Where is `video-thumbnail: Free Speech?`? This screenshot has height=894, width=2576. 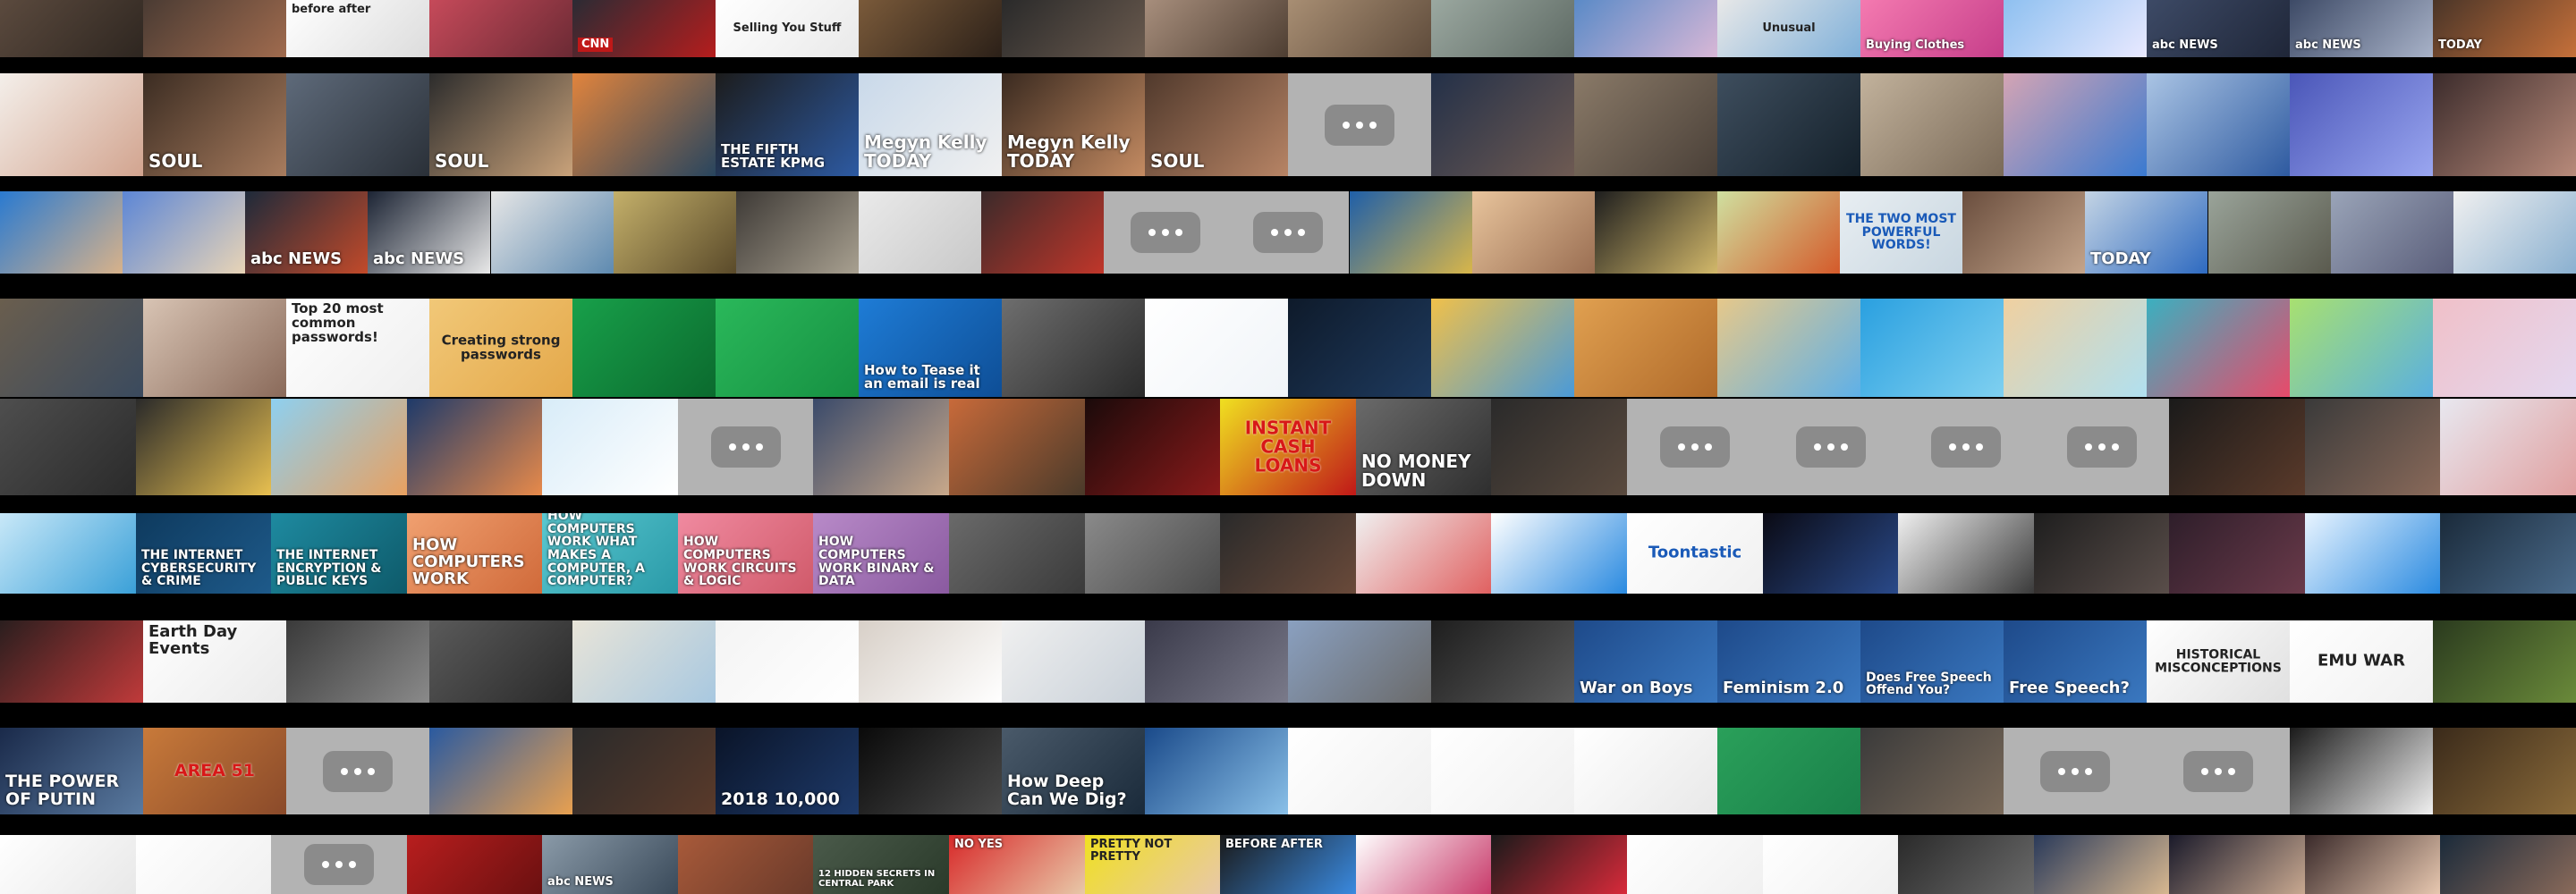
video-thumbnail: Free Speech? is located at coordinates (2075, 661).